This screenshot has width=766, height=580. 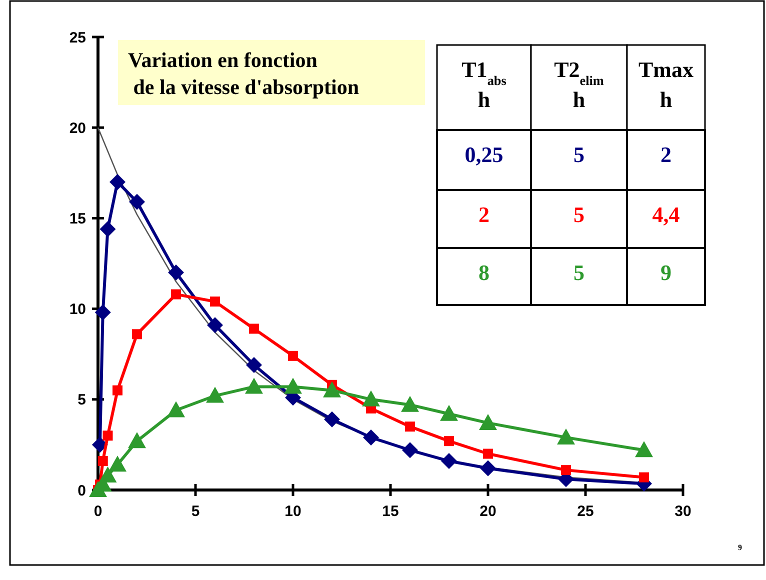 I want to click on annotation: T2$_{elim}$ h, so click(x=579, y=84).